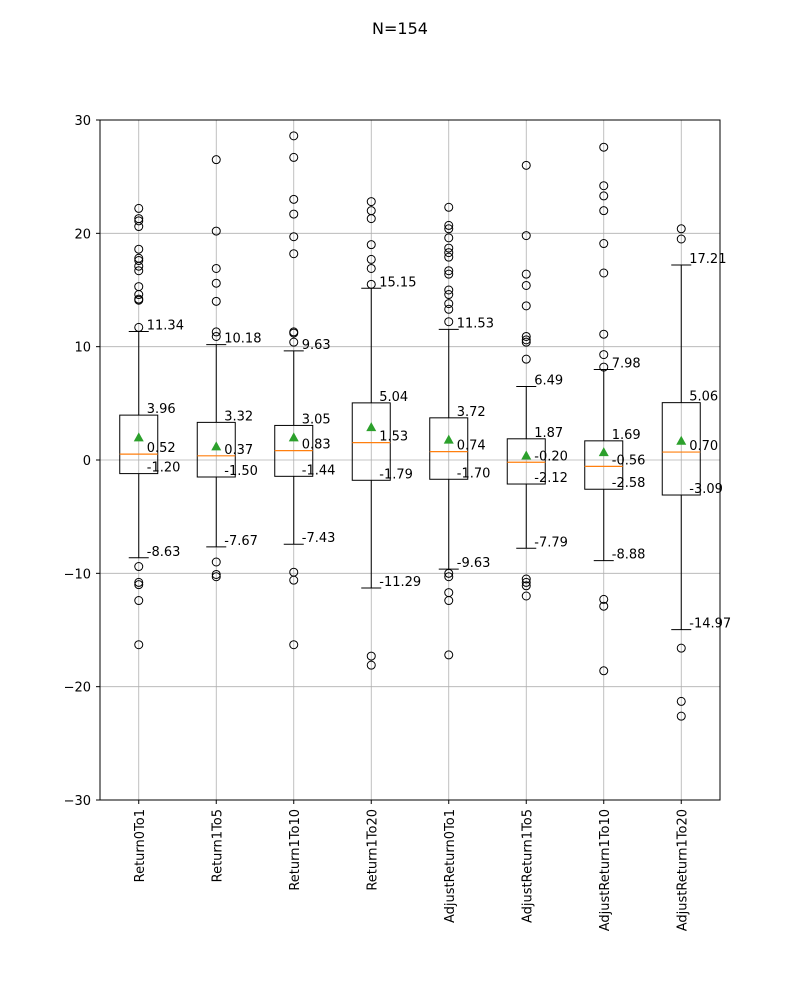  What do you see at coordinates (242, 339) in the screenshot?
I see `whisker-high-label: 10.18` at bounding box center [242, 339].